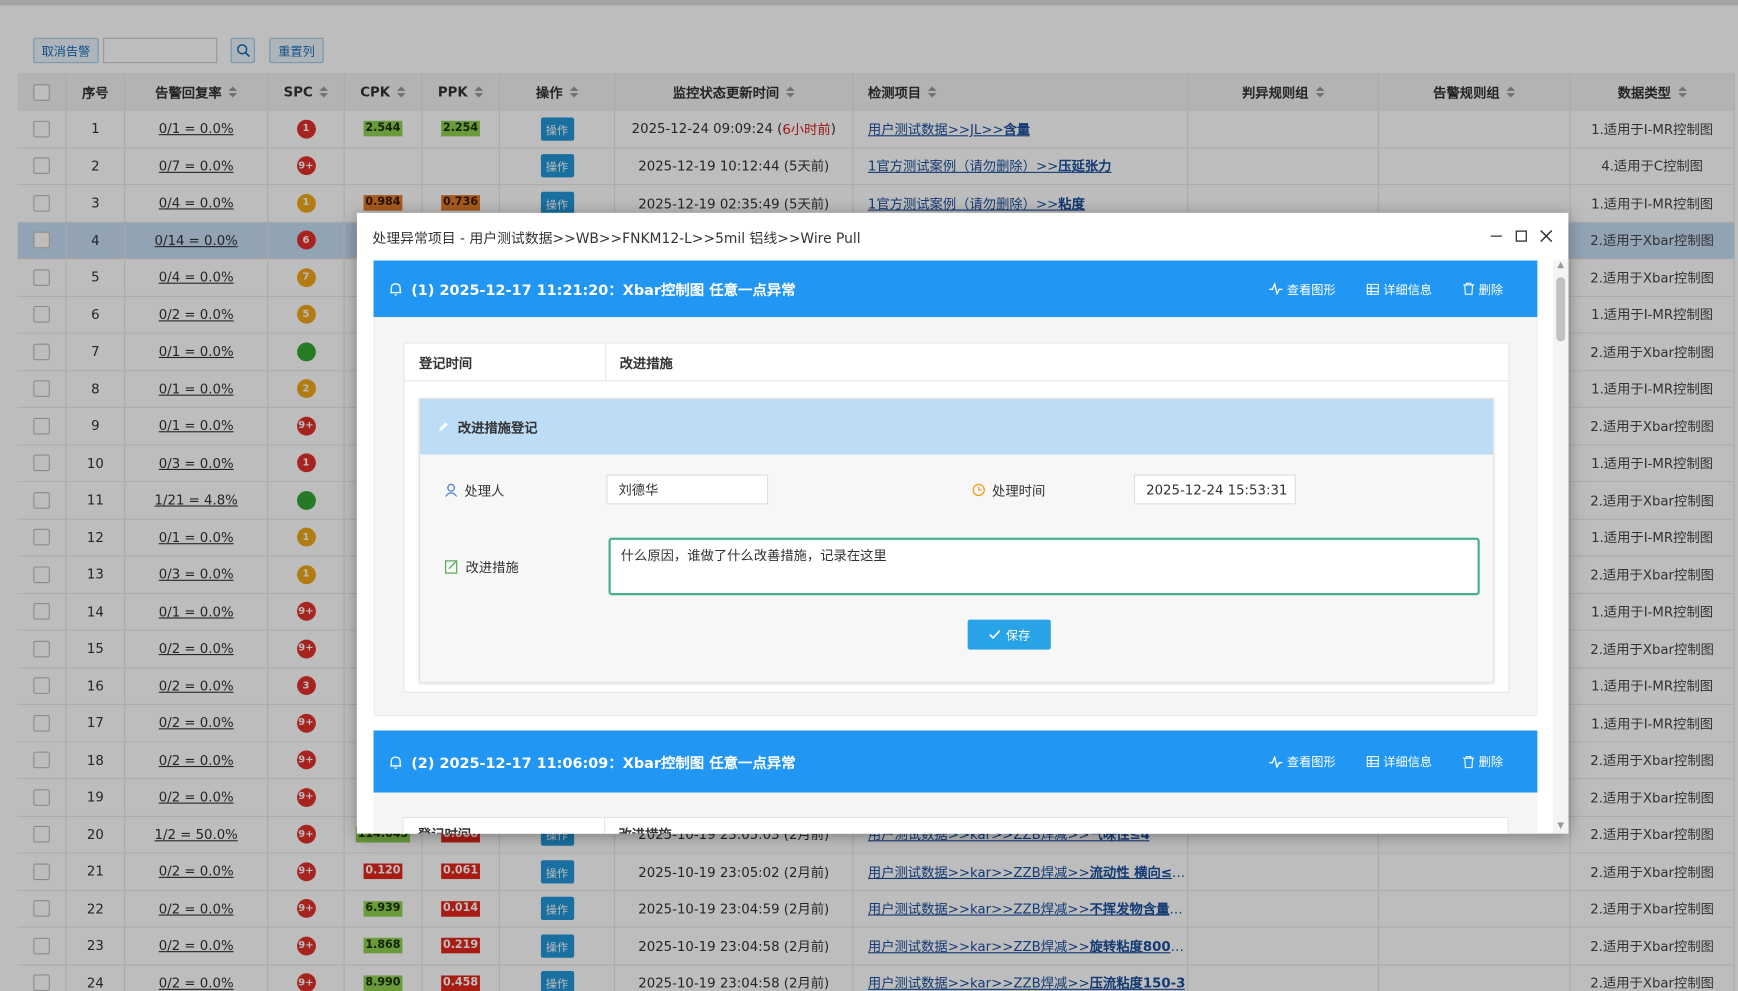  I want to click on reply-rate: 1/21 = 4.8%, so click(196, 500).